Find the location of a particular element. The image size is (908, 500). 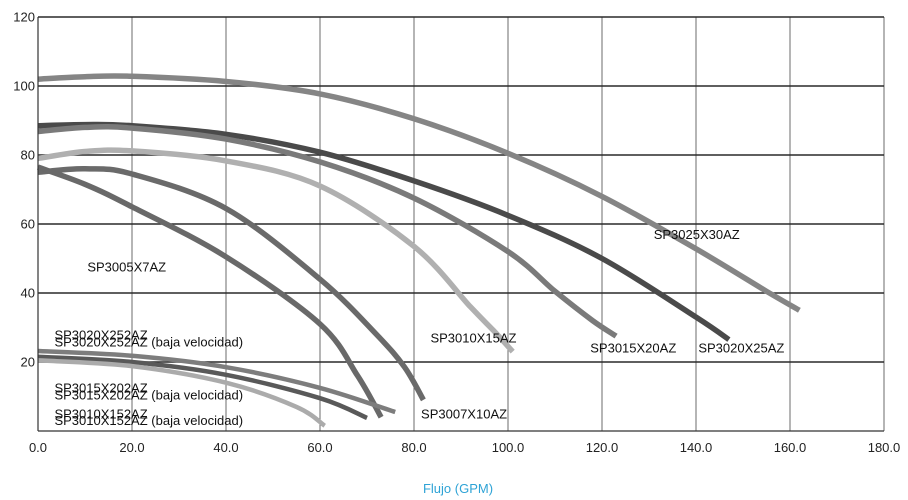

y-tick-label: 120 is located at coordinates (24, 17).